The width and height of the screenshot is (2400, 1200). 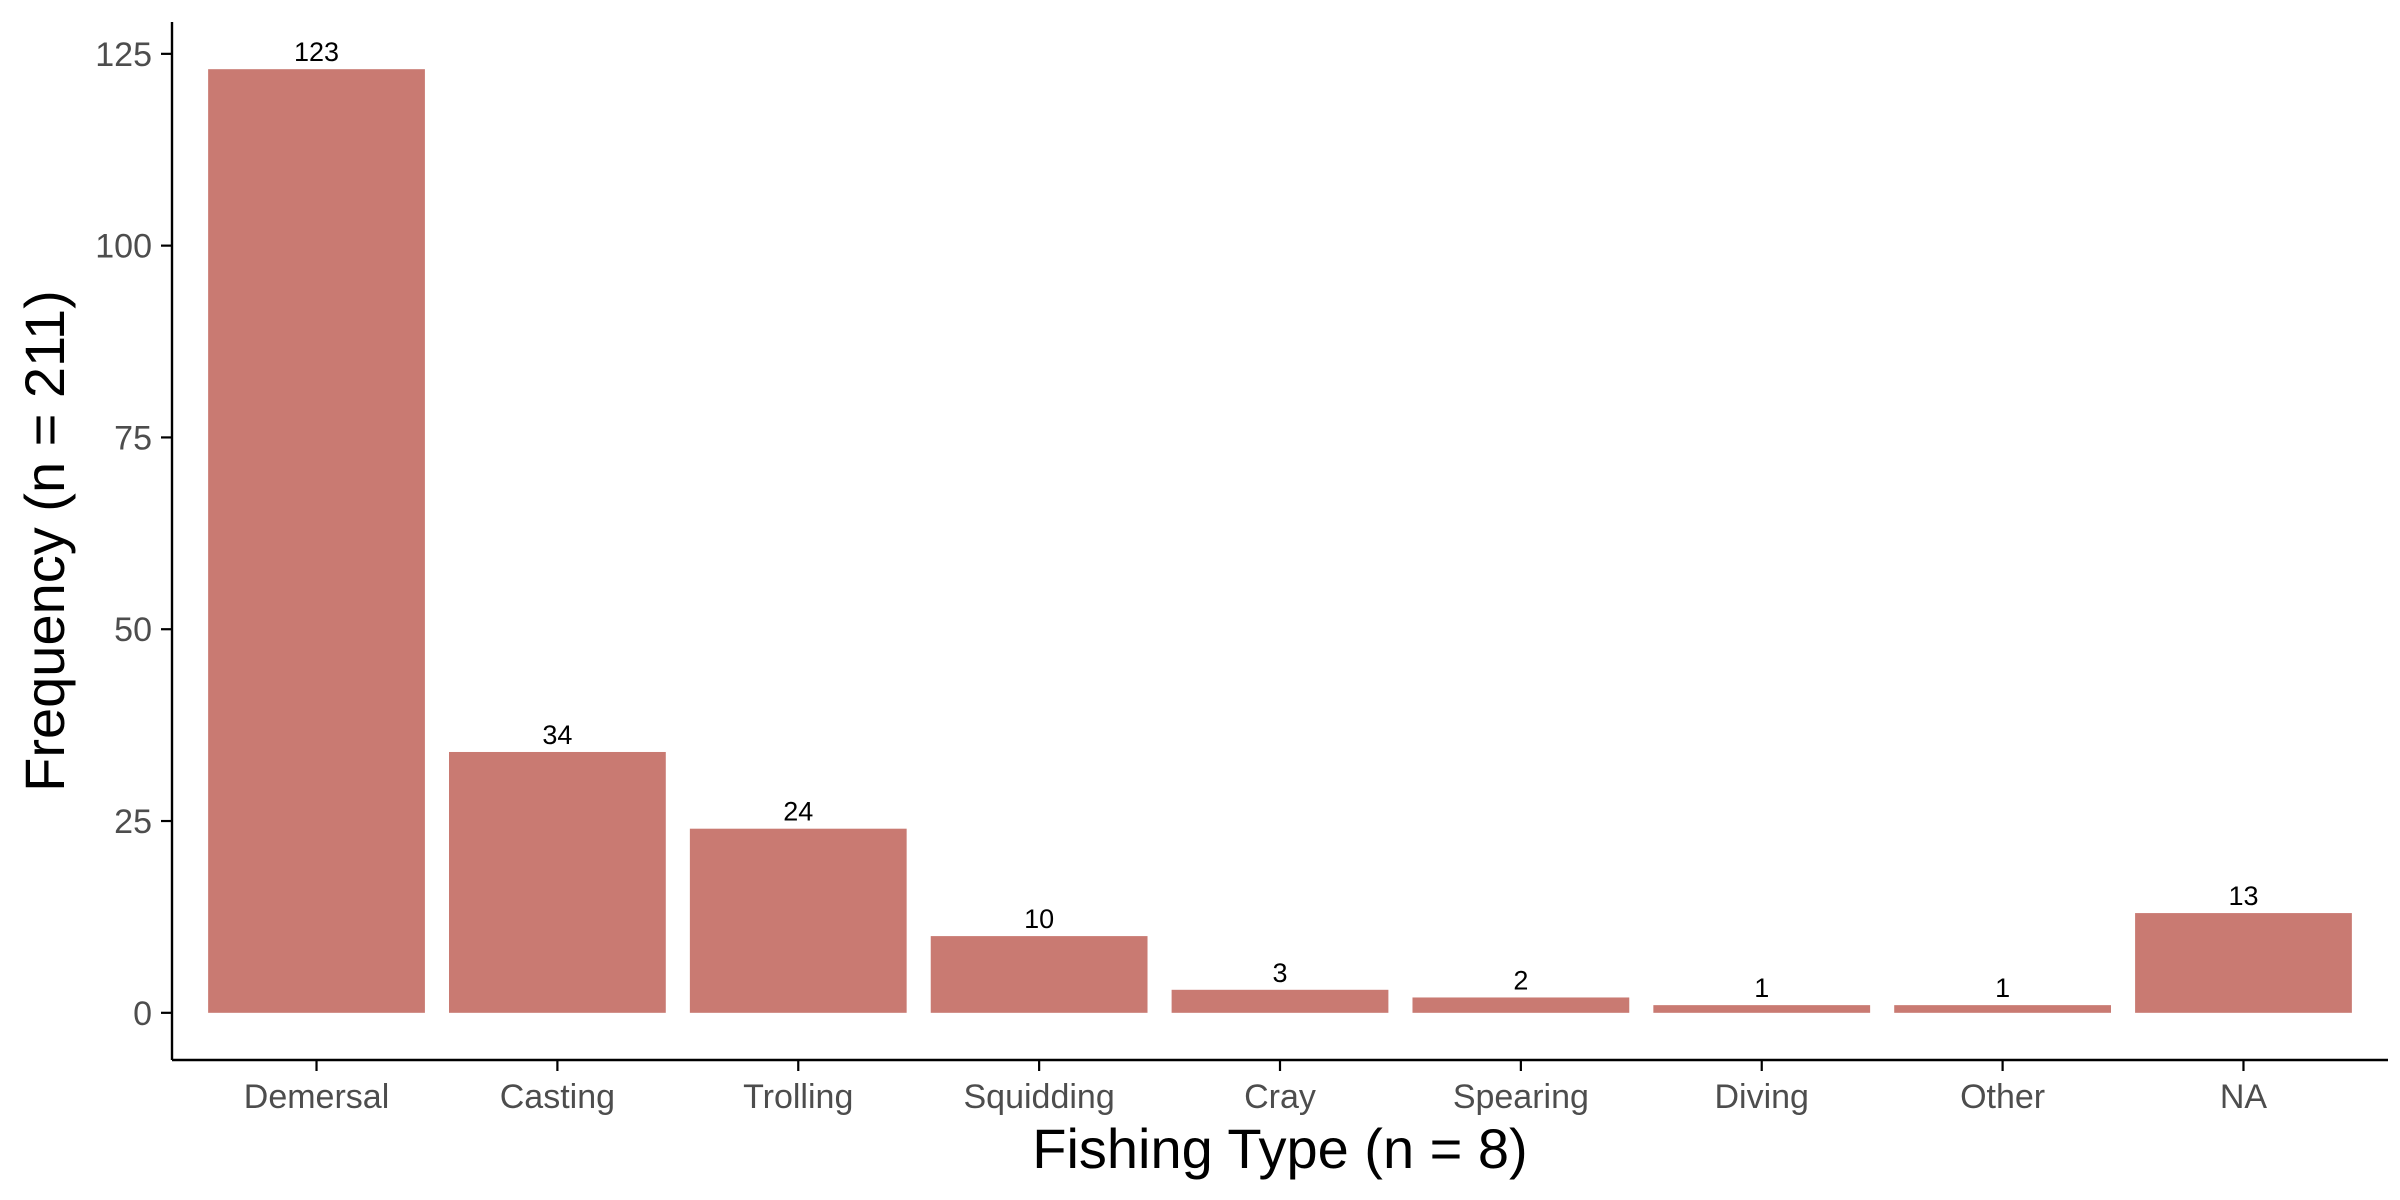 I want to click on y-tick-label: 0, so click(x=142, y=1014).